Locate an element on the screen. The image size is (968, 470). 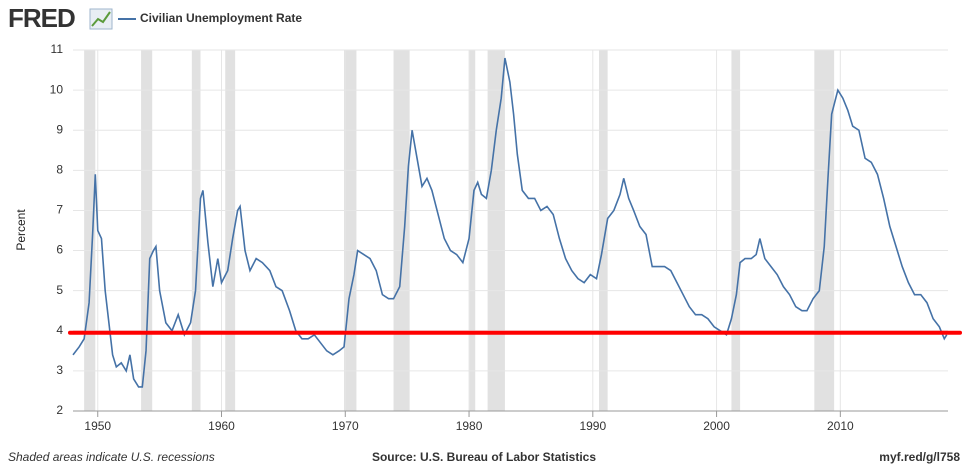
link: myf.red/g/l758 is located at coordinates (919, 457).